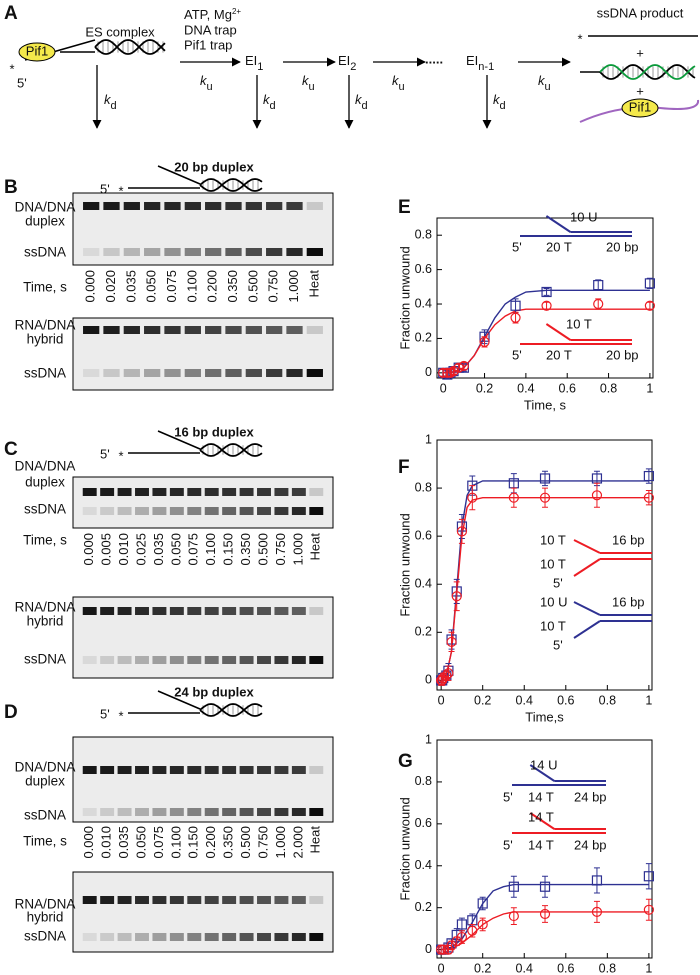  Describe the element at coordinates (11, 449) in the screenshot. I see `panel-label: C` at that location.